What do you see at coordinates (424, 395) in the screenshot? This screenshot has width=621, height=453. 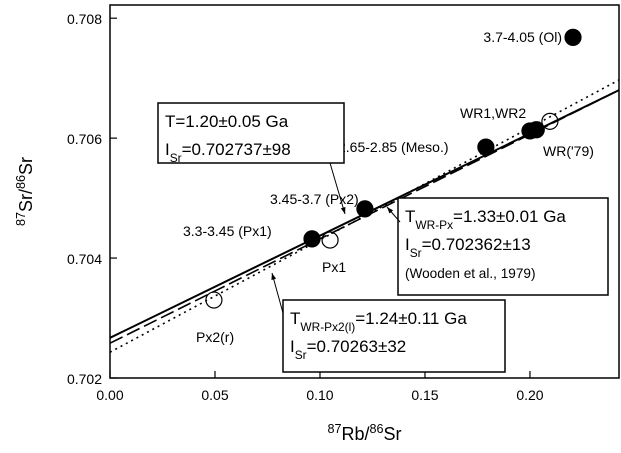 I see `x-tick-label: 0.15` at bounding box center [424, 395].